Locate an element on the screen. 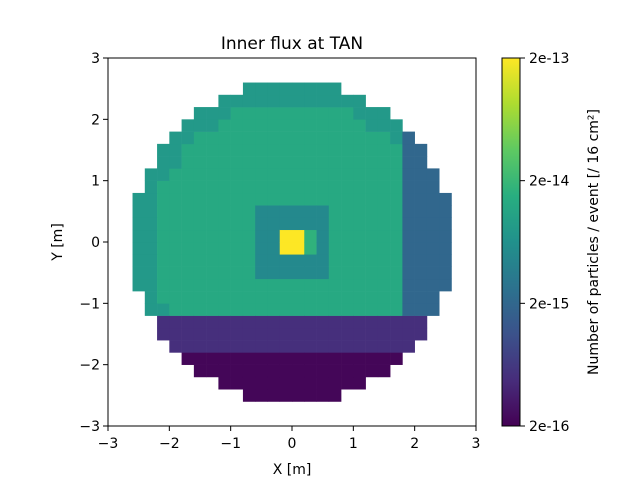 The image size is (640, 480). colorbar-tick-label: 2e-13 is located at coordinates (549, 59).